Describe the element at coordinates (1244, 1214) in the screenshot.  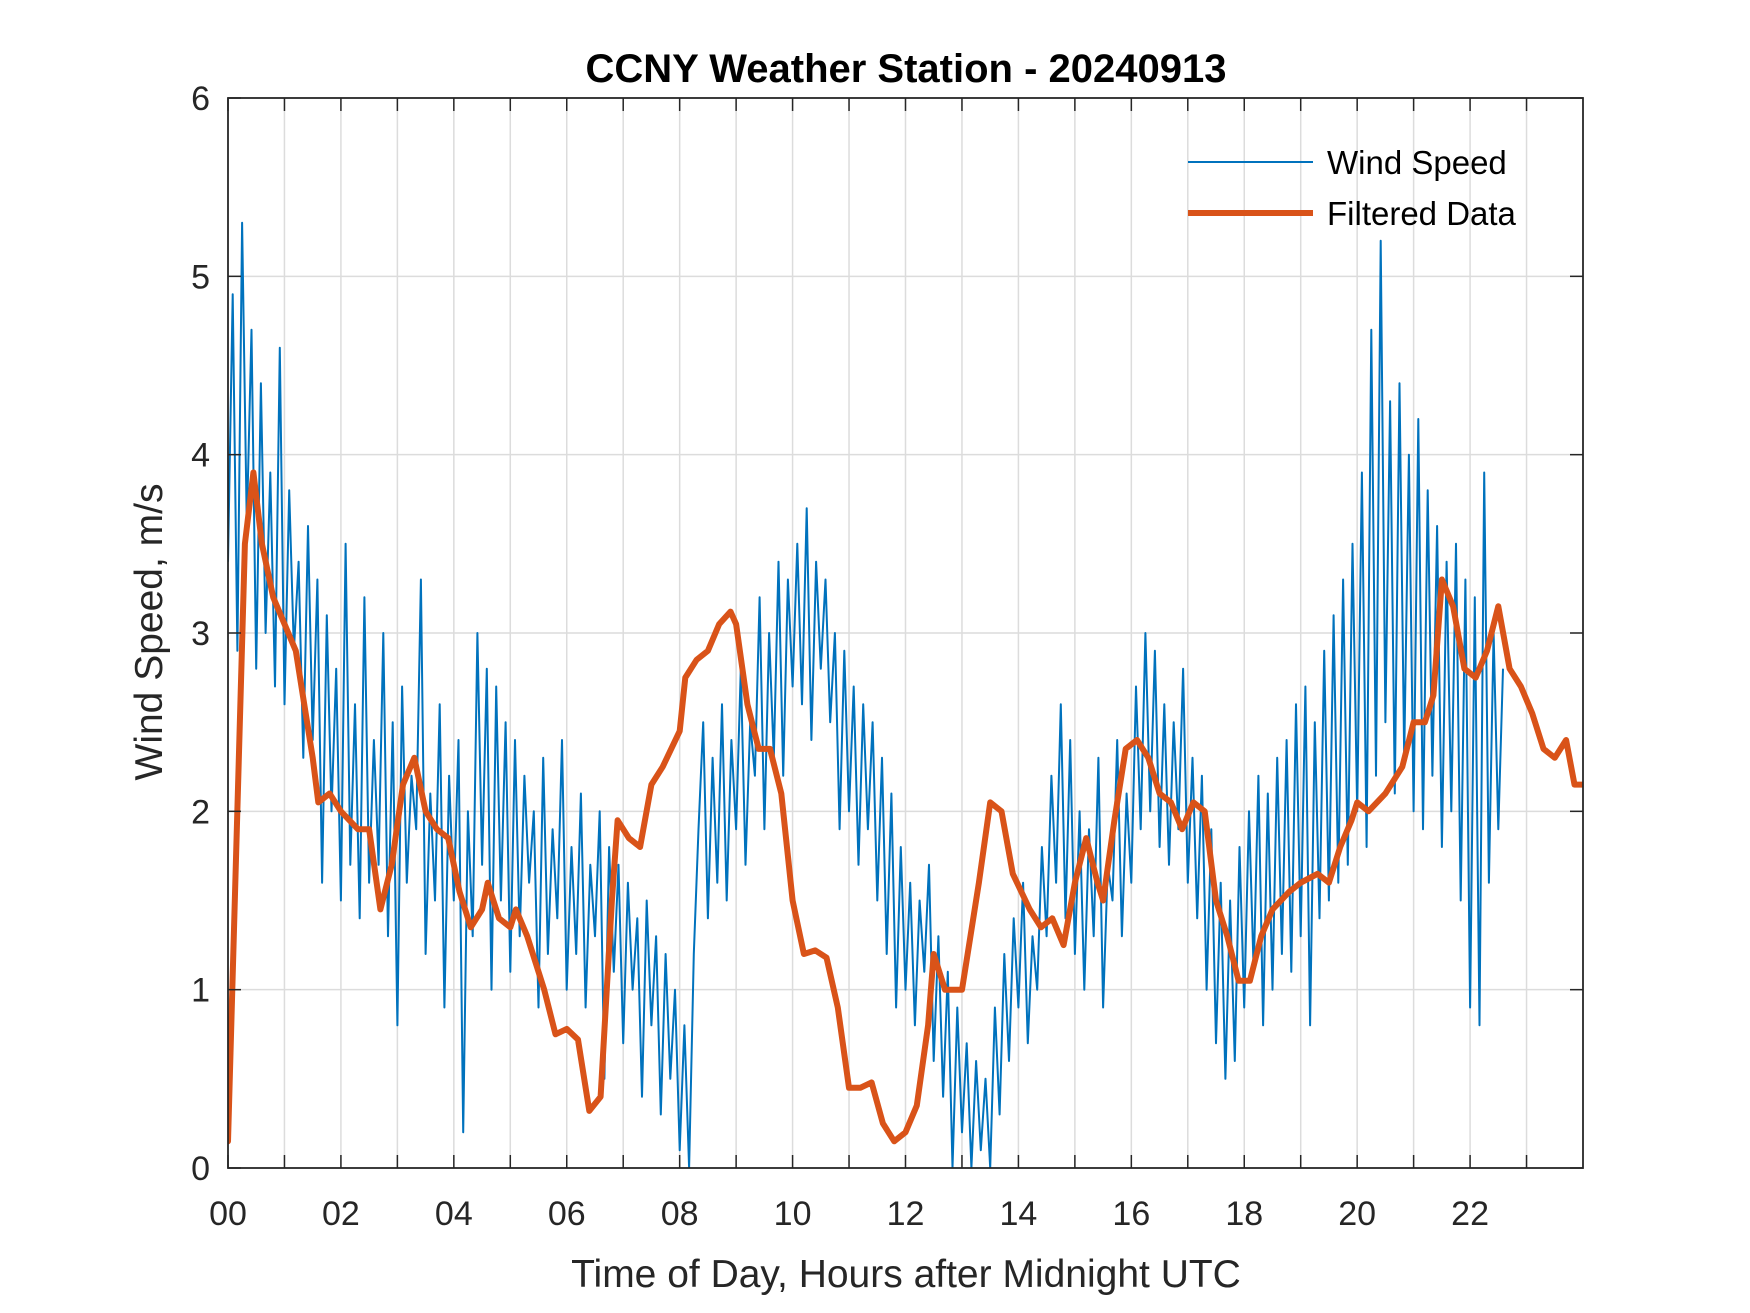
I see `x-tick-label: 18` at that location.